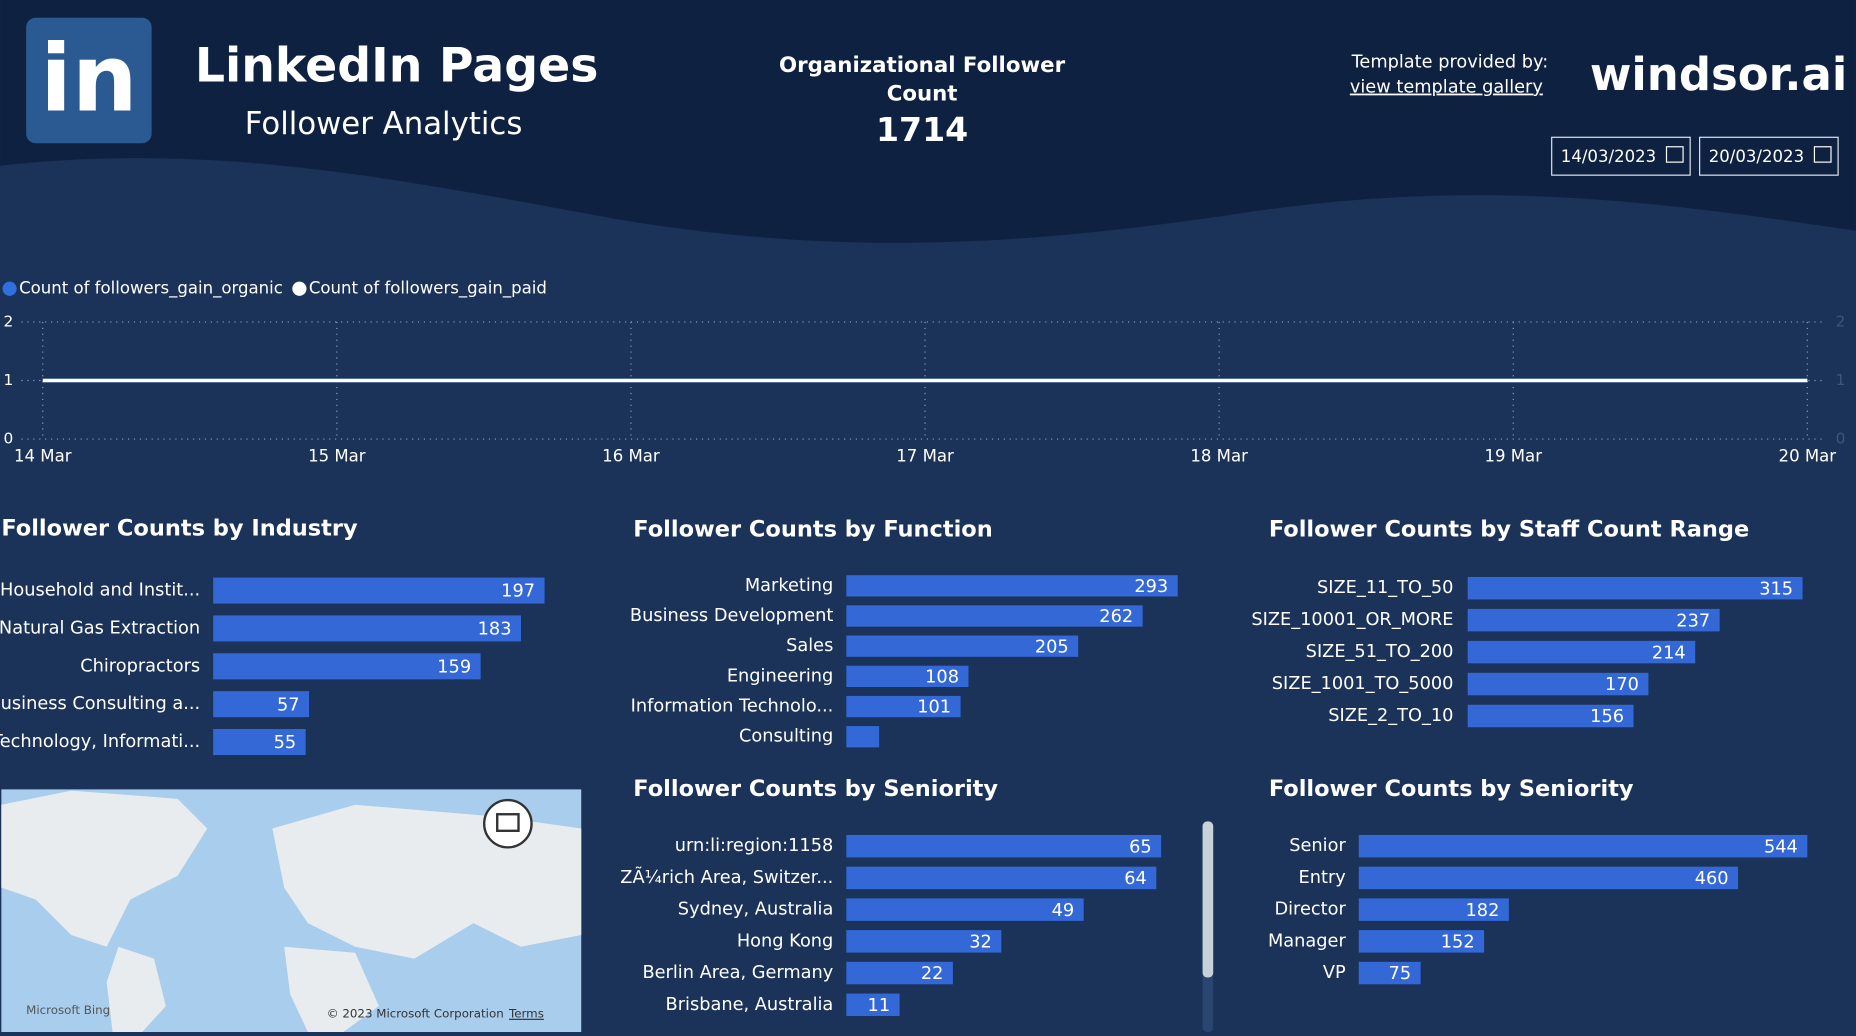  I want to click on category-label: VP, so click(1334, 973).